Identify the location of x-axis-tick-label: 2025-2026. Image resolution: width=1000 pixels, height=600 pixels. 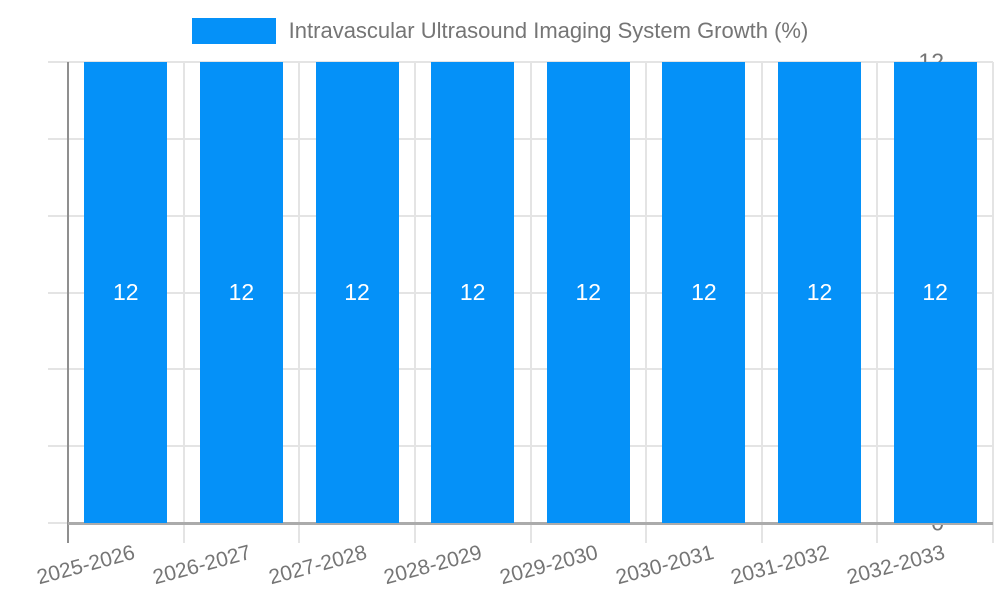
(86, 565).